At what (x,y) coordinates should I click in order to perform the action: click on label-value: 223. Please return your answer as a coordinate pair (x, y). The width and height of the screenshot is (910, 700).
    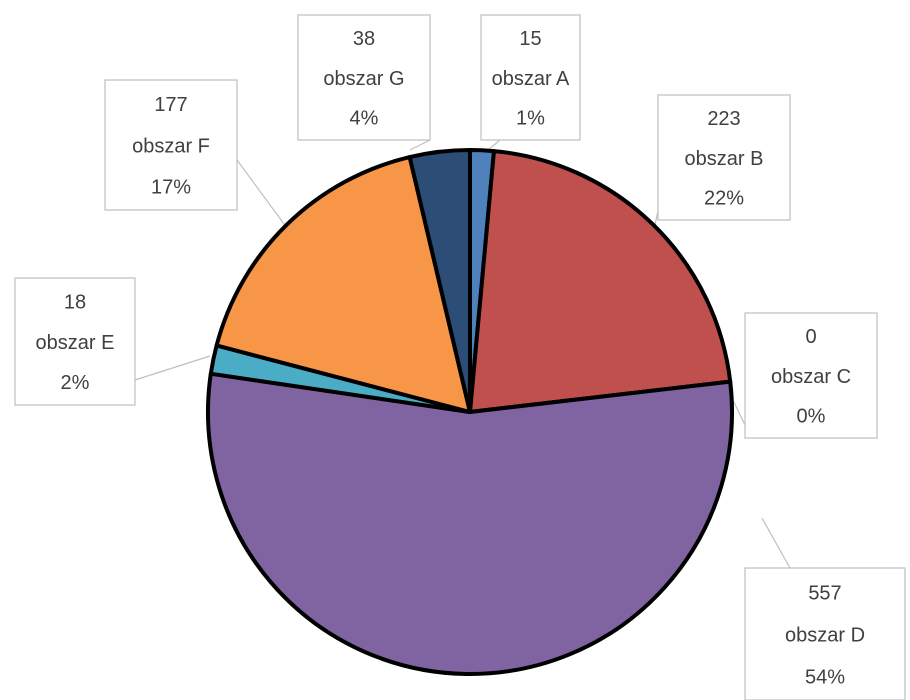
    Looking at the image, I should click on (723, 119).